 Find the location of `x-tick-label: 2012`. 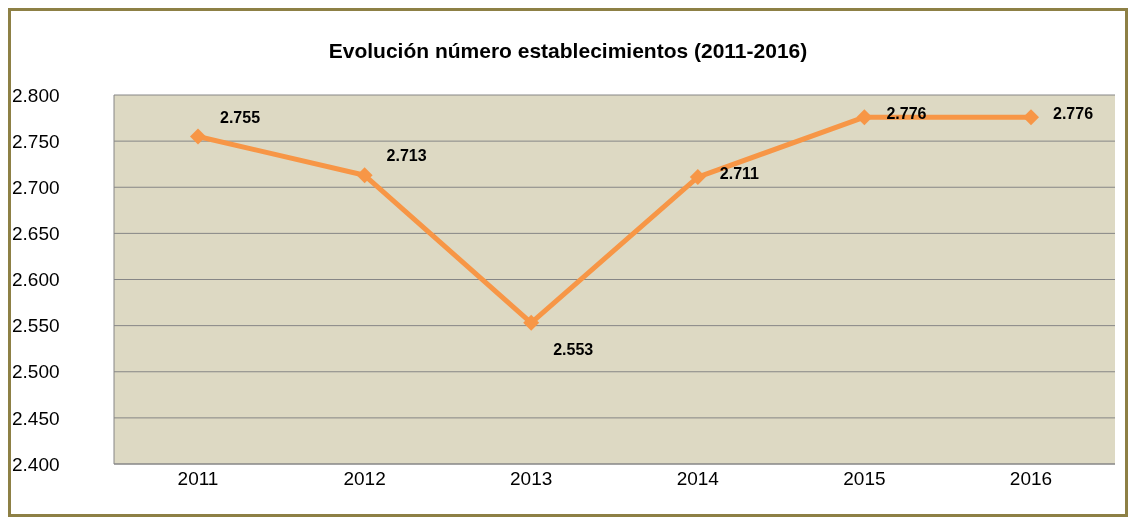

x-tick-label: 2012 is located at coordinates (364, 479).